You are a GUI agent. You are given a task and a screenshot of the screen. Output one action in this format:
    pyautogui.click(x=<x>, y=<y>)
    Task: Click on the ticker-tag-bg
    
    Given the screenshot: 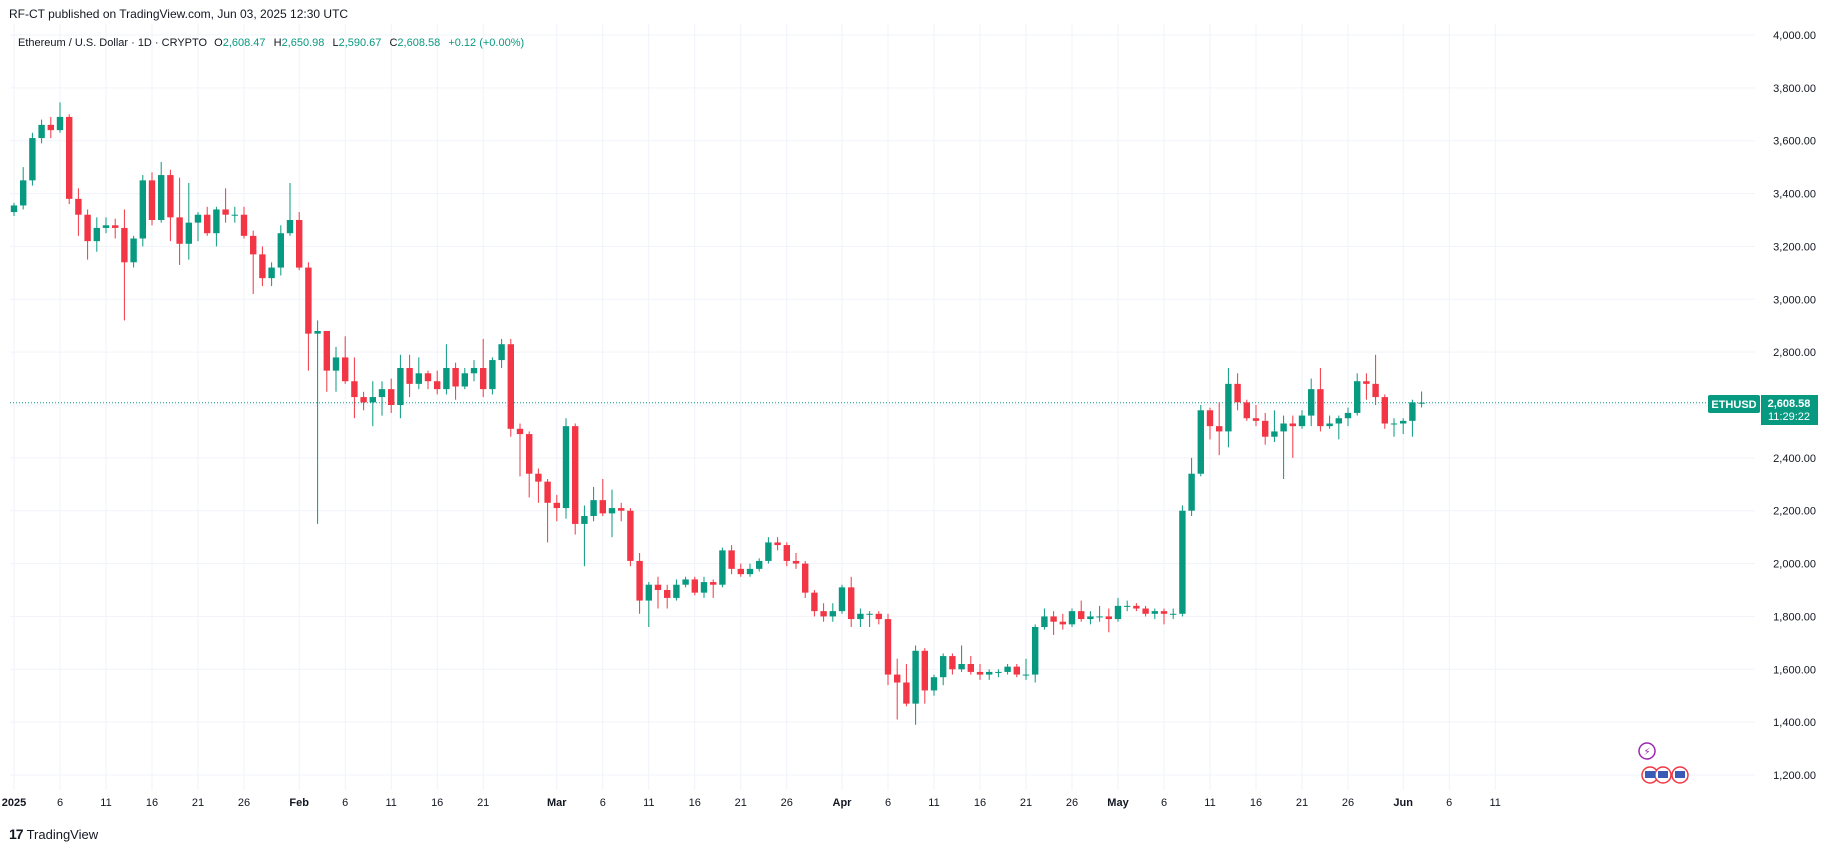 What is the action you would take?
    pyautogui.click(x=1734, y=404)
    